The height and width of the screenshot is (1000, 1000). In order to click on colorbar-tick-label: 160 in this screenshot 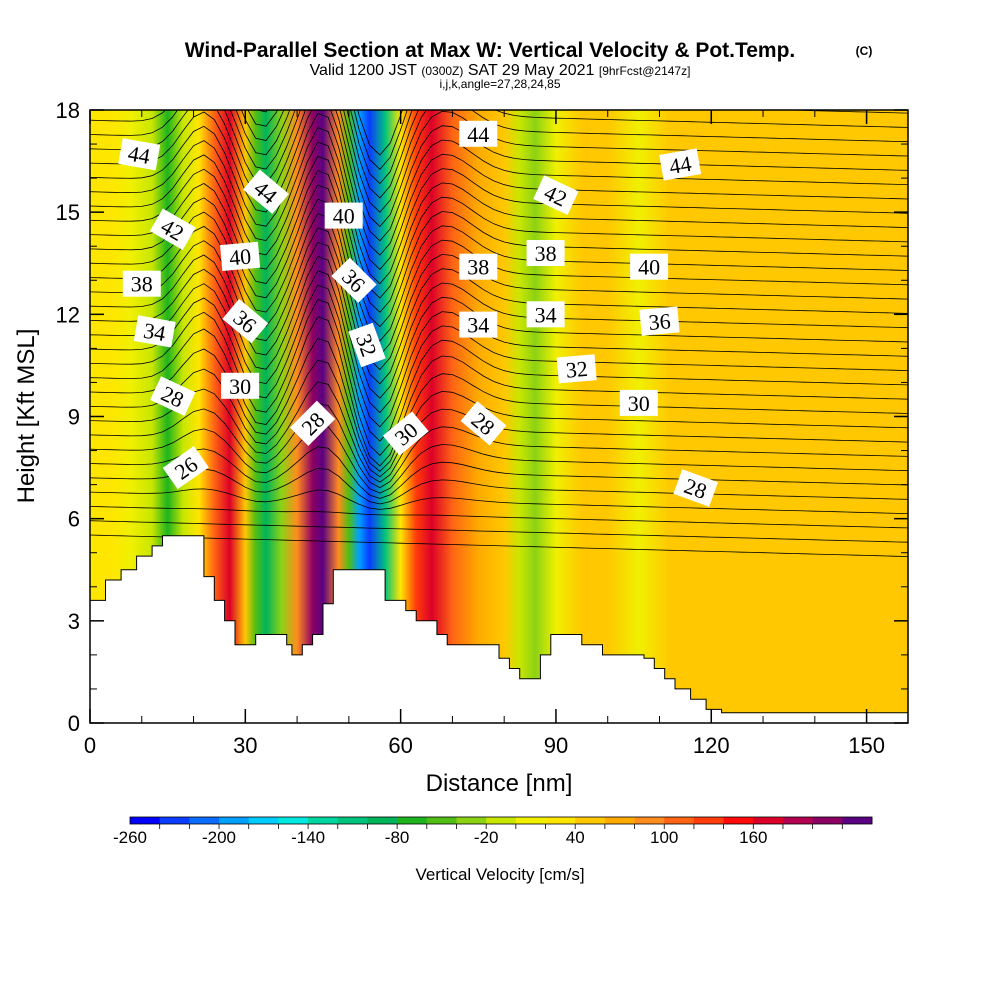, I will do `click(753, 837)`.